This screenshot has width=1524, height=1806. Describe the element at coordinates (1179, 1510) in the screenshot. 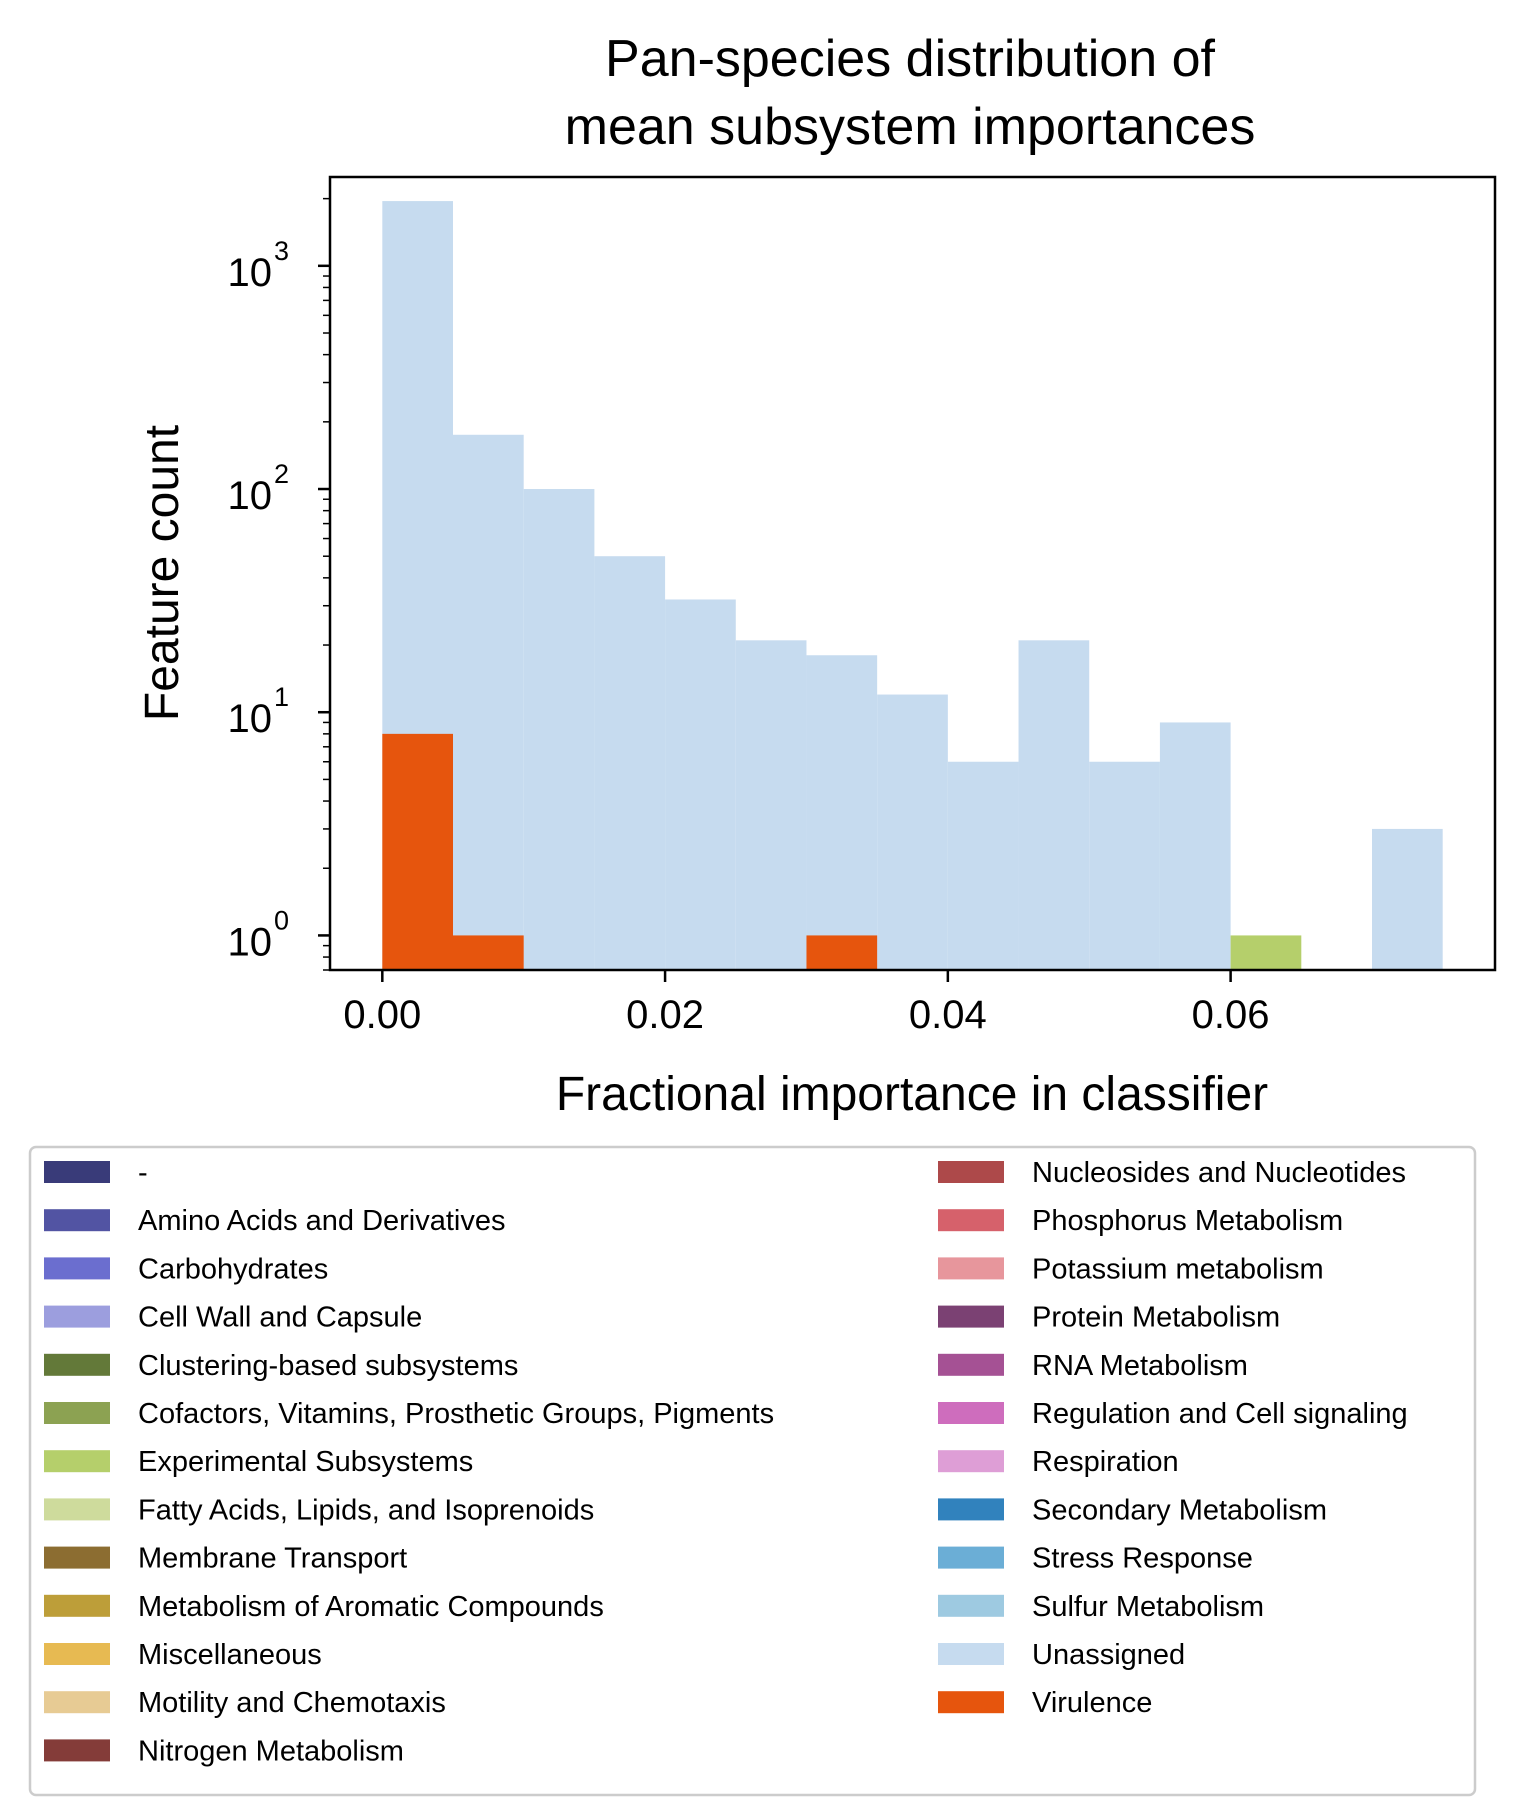

I see `legend-label: Secondary Metabolism` at that location.